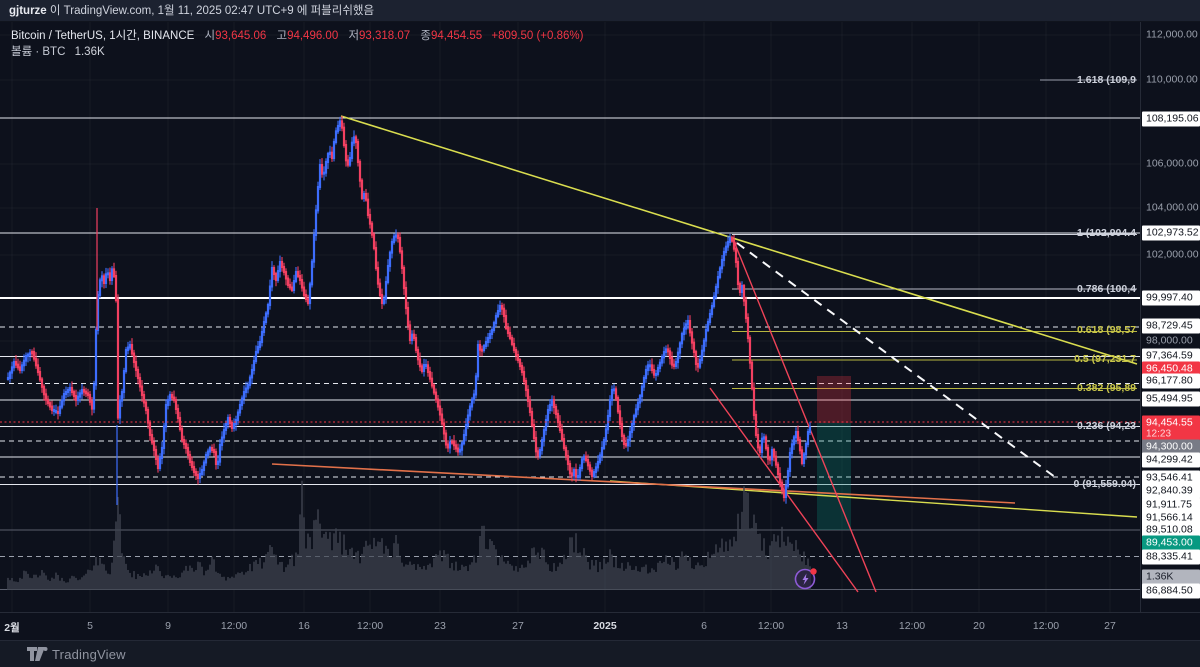  What do you see at coordinates (313, 36) in the screenshot?
I see `high-value: 94,496.00` at bounding box center [313, 36].